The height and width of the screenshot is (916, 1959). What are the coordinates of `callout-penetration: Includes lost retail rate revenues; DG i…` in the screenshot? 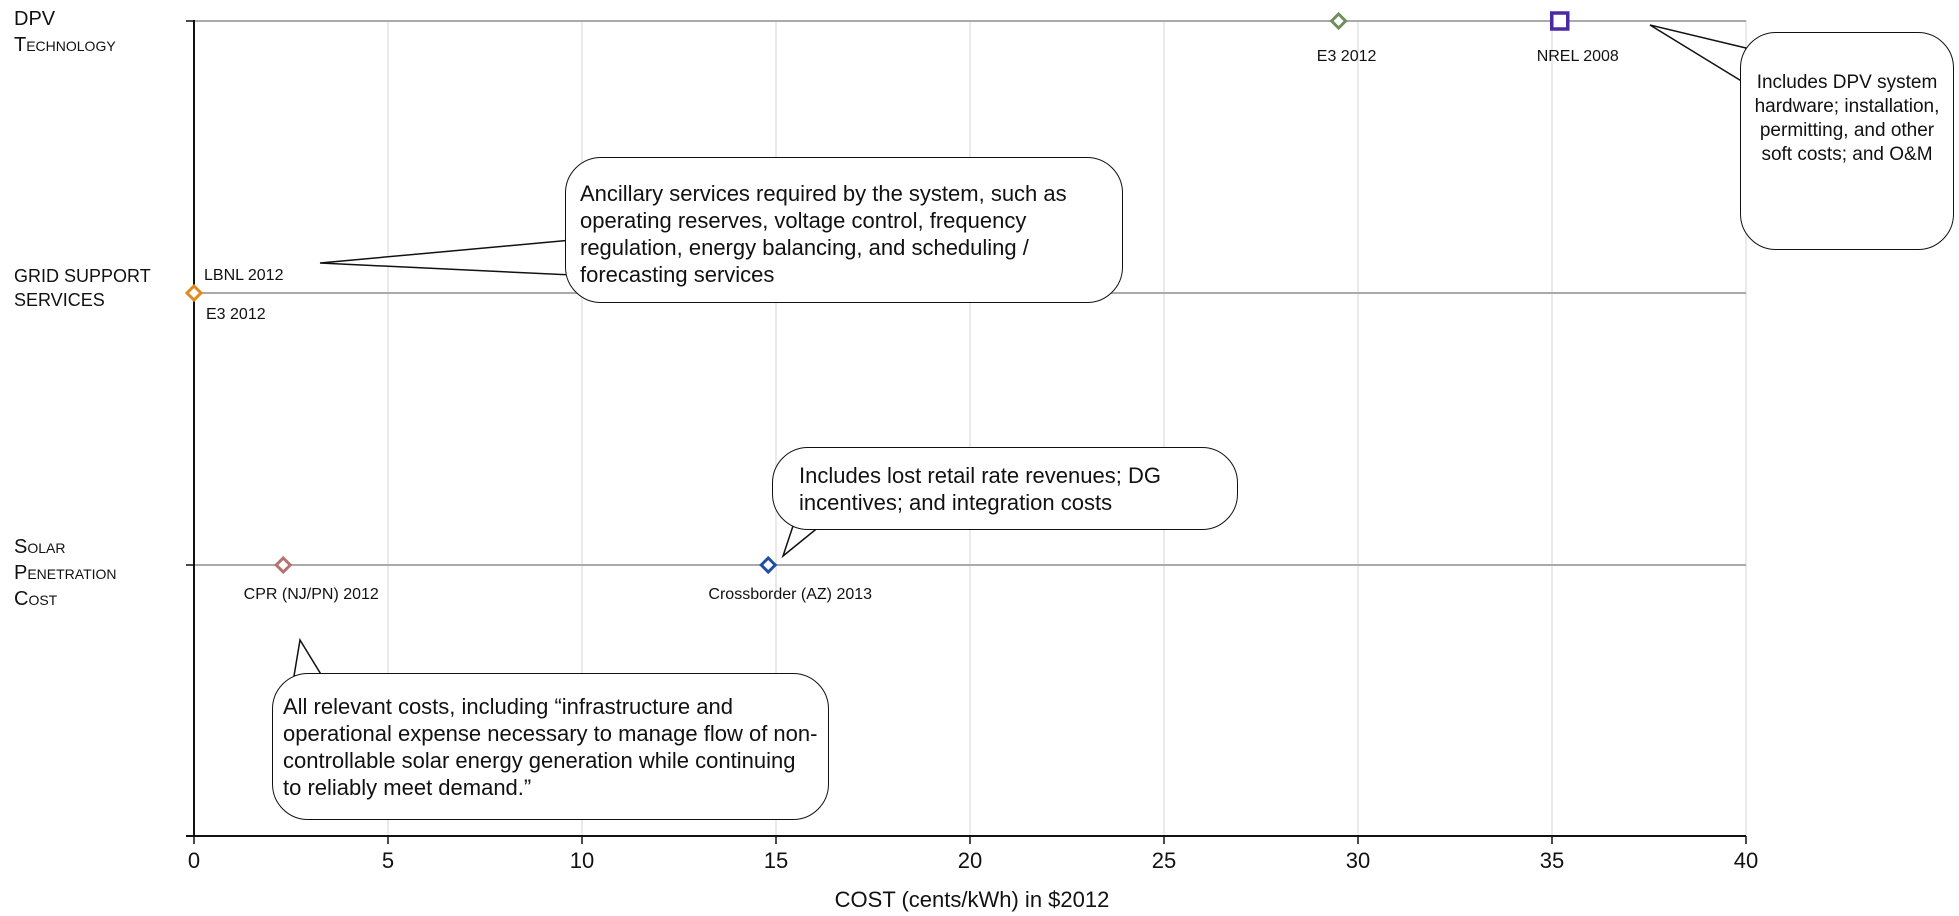 It's located at (1005, 488).